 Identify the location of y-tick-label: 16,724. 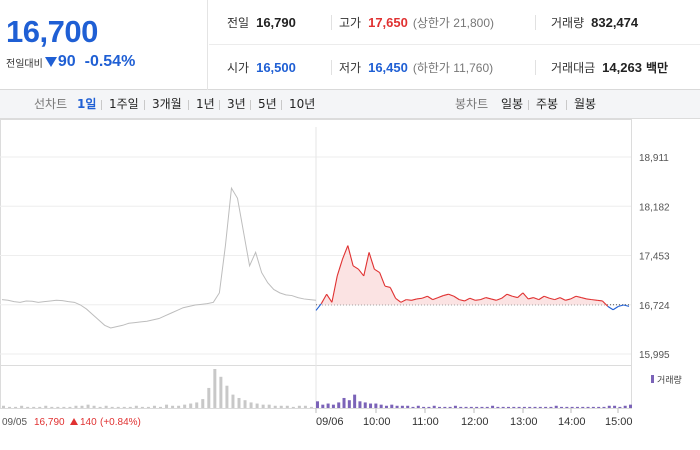
(654, 306).